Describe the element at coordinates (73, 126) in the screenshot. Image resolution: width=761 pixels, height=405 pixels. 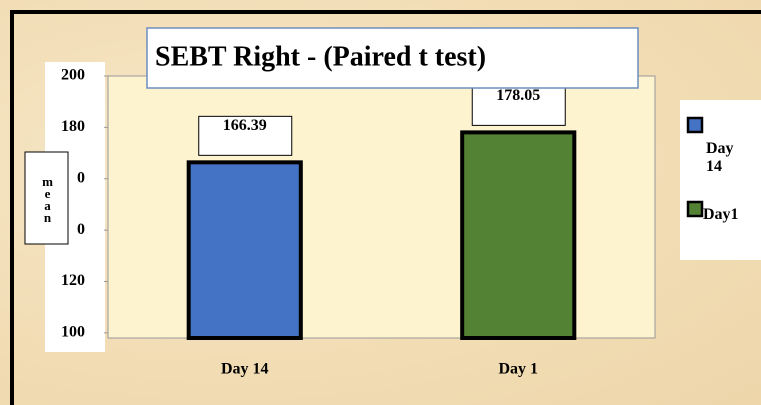
I see `y-tick-label: 180` at that location.